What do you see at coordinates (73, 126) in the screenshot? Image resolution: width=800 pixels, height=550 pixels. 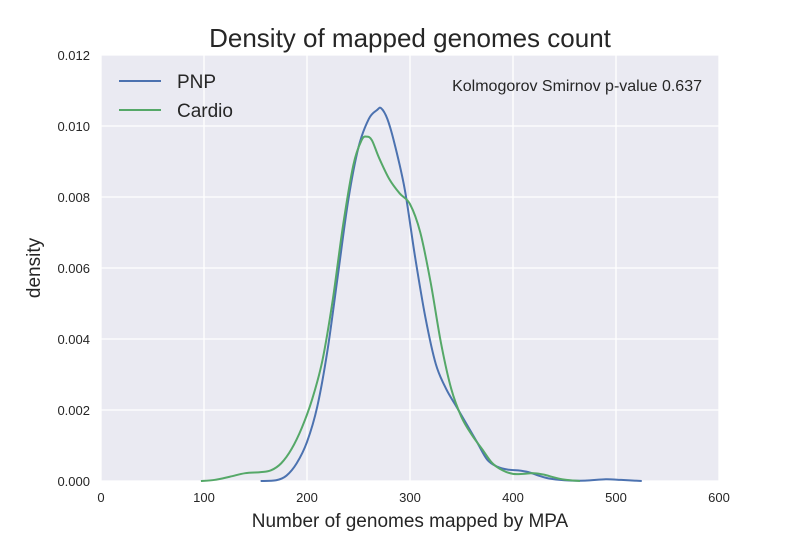 I see `y-tick-label: 0.010` at bounding box center [73, 126].